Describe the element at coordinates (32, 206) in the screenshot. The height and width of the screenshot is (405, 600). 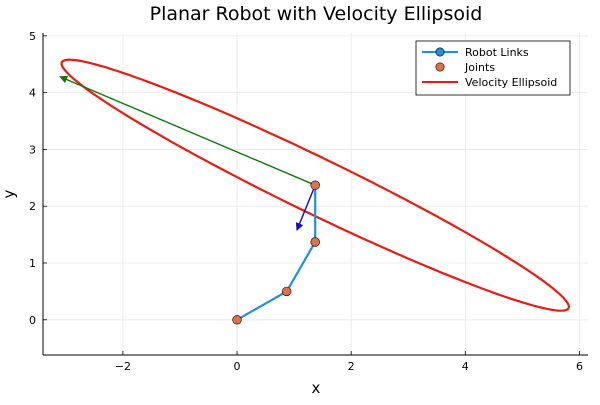
I see `y-tick-label: 2` at that location.